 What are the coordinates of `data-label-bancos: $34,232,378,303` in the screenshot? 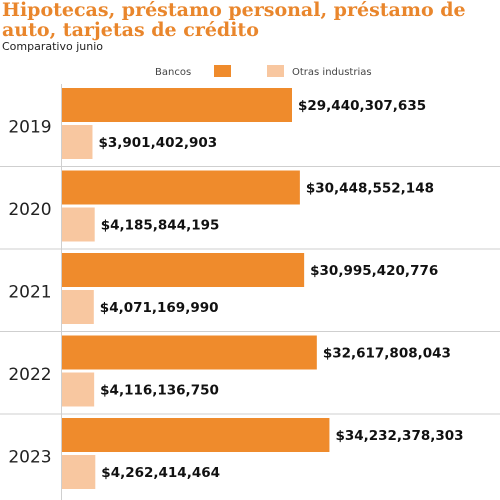 It's located at (399, 436).